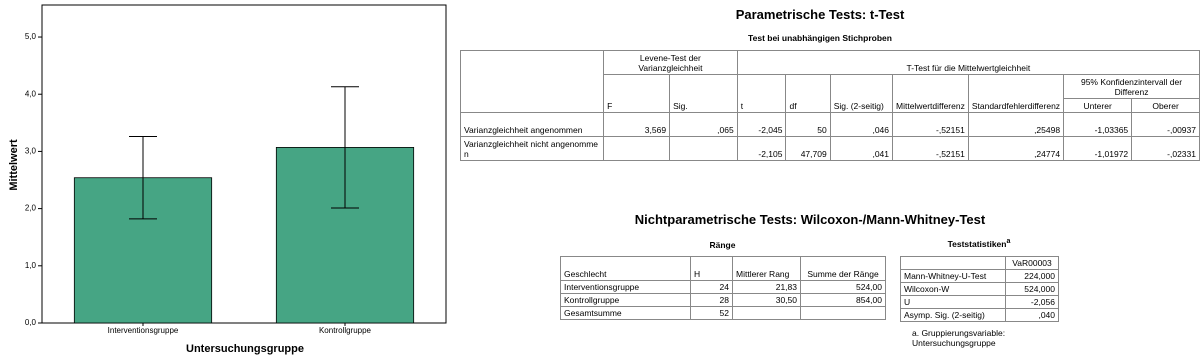 This screenshot has height=364, width=1200. What do you see at coordinates (711, 313) in the screenshot?
I see `cell: 52` at bounding box center [711, 313].